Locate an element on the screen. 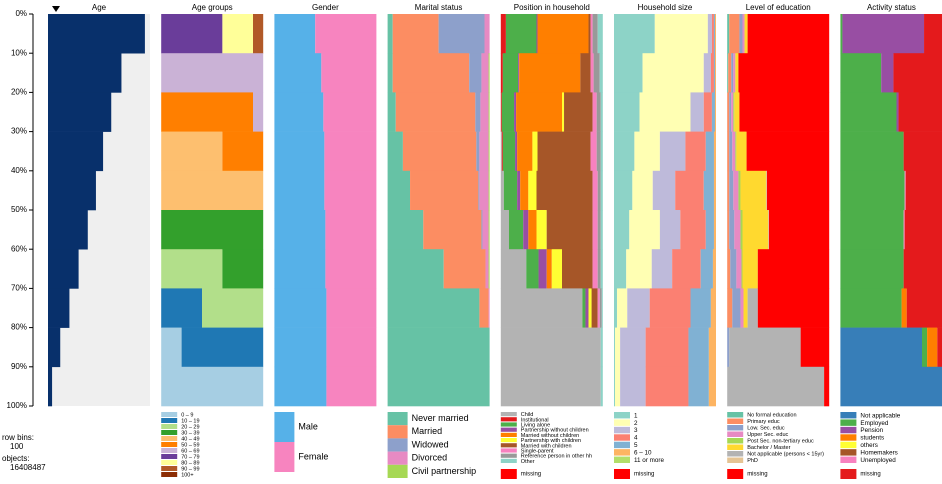 The height and width of the screenshot is (484, 942). legend-label: 30 – 39 is located at coordinates (190, 433).